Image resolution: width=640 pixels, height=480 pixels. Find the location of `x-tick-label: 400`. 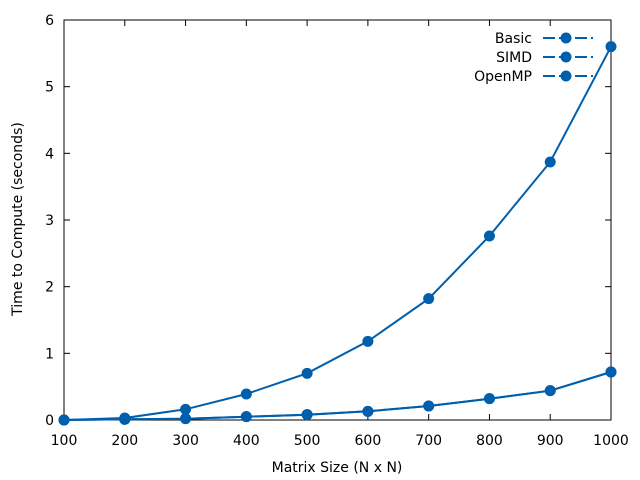

x-tick-label: 400 is located at coordinates (246, 441).